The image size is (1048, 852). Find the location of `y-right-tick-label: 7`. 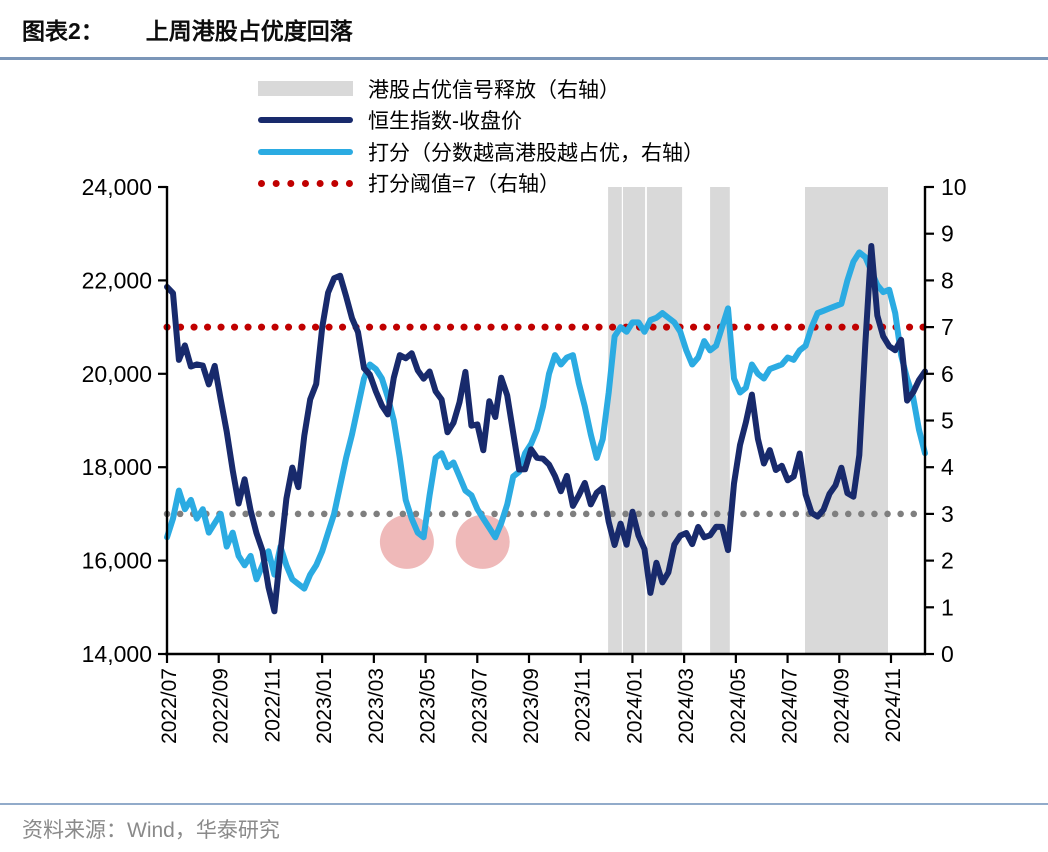

y-right-tick-label: 7 is located at coordinates (947, 327).